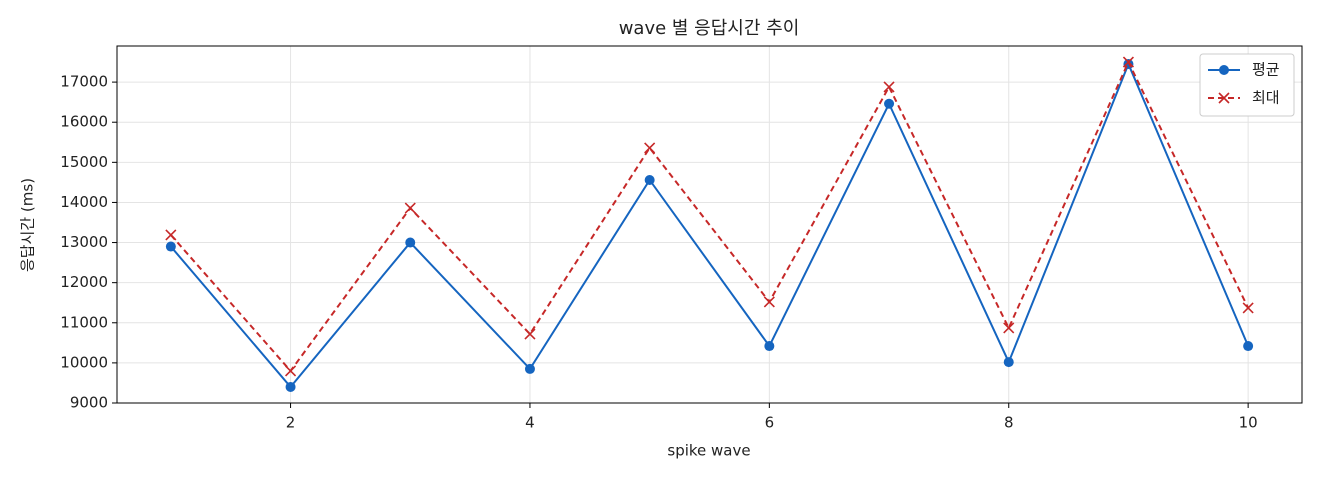 The image size is (1320, 480). I want to click on legend-box, so click(1247, 85).